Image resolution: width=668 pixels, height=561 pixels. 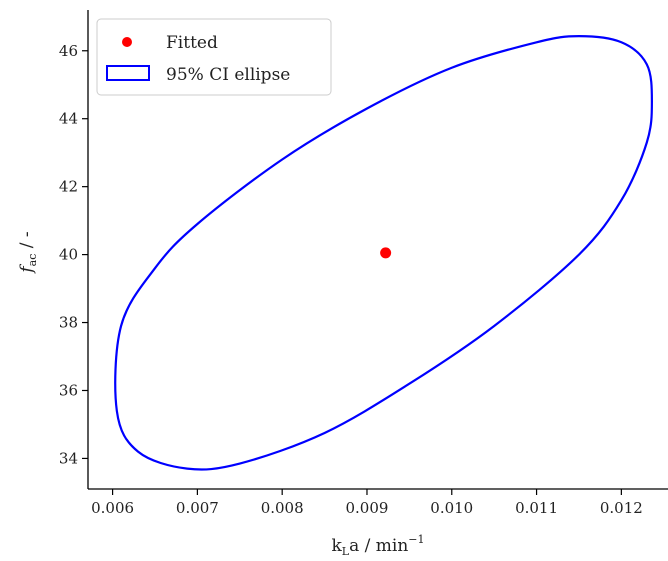 I want to click on legend: Fitted 95% CI ellipse, so click(x=214, y=57).